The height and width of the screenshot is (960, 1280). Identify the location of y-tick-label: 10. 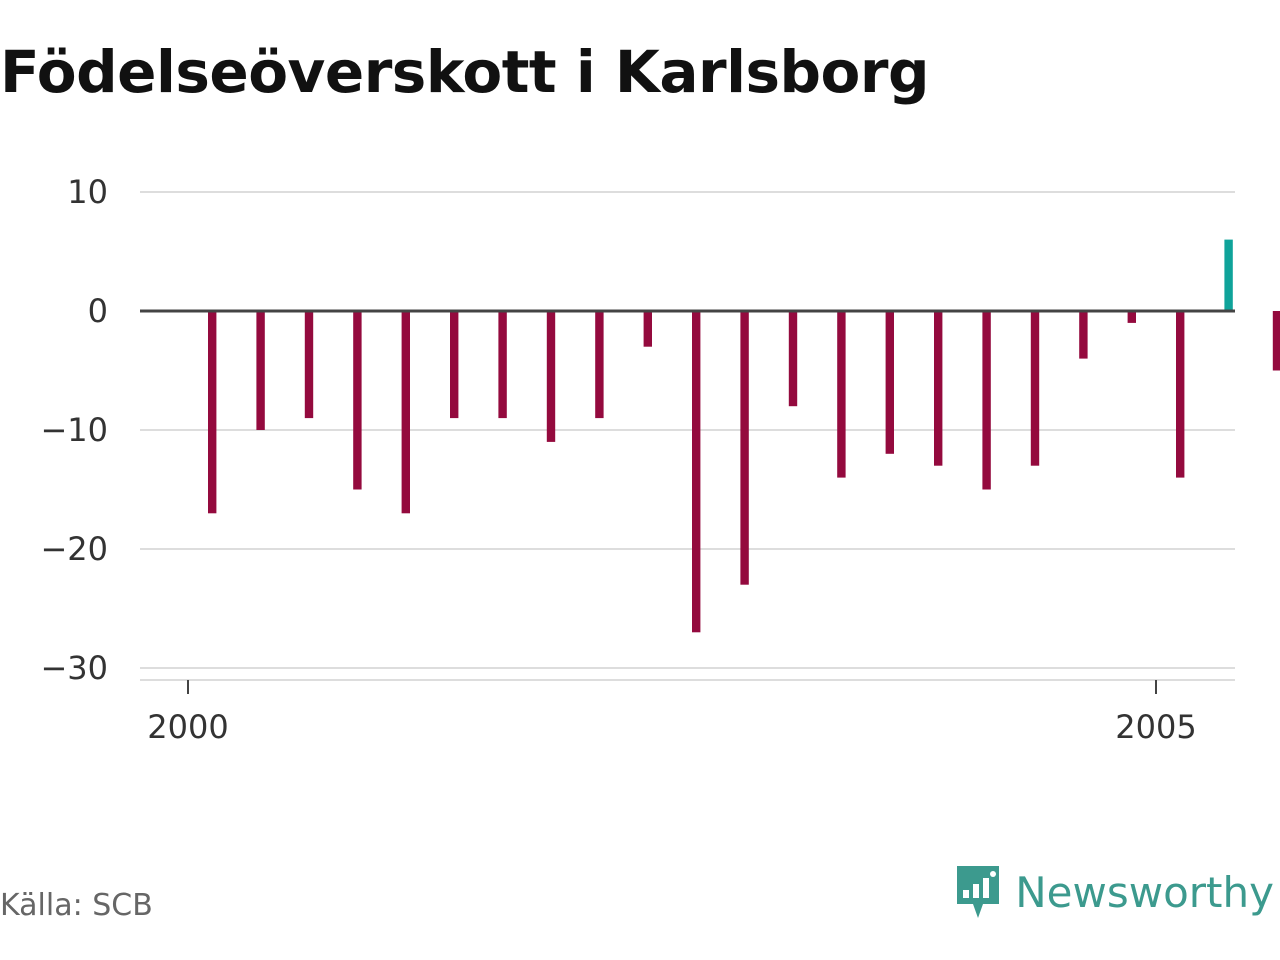
(87, 192).